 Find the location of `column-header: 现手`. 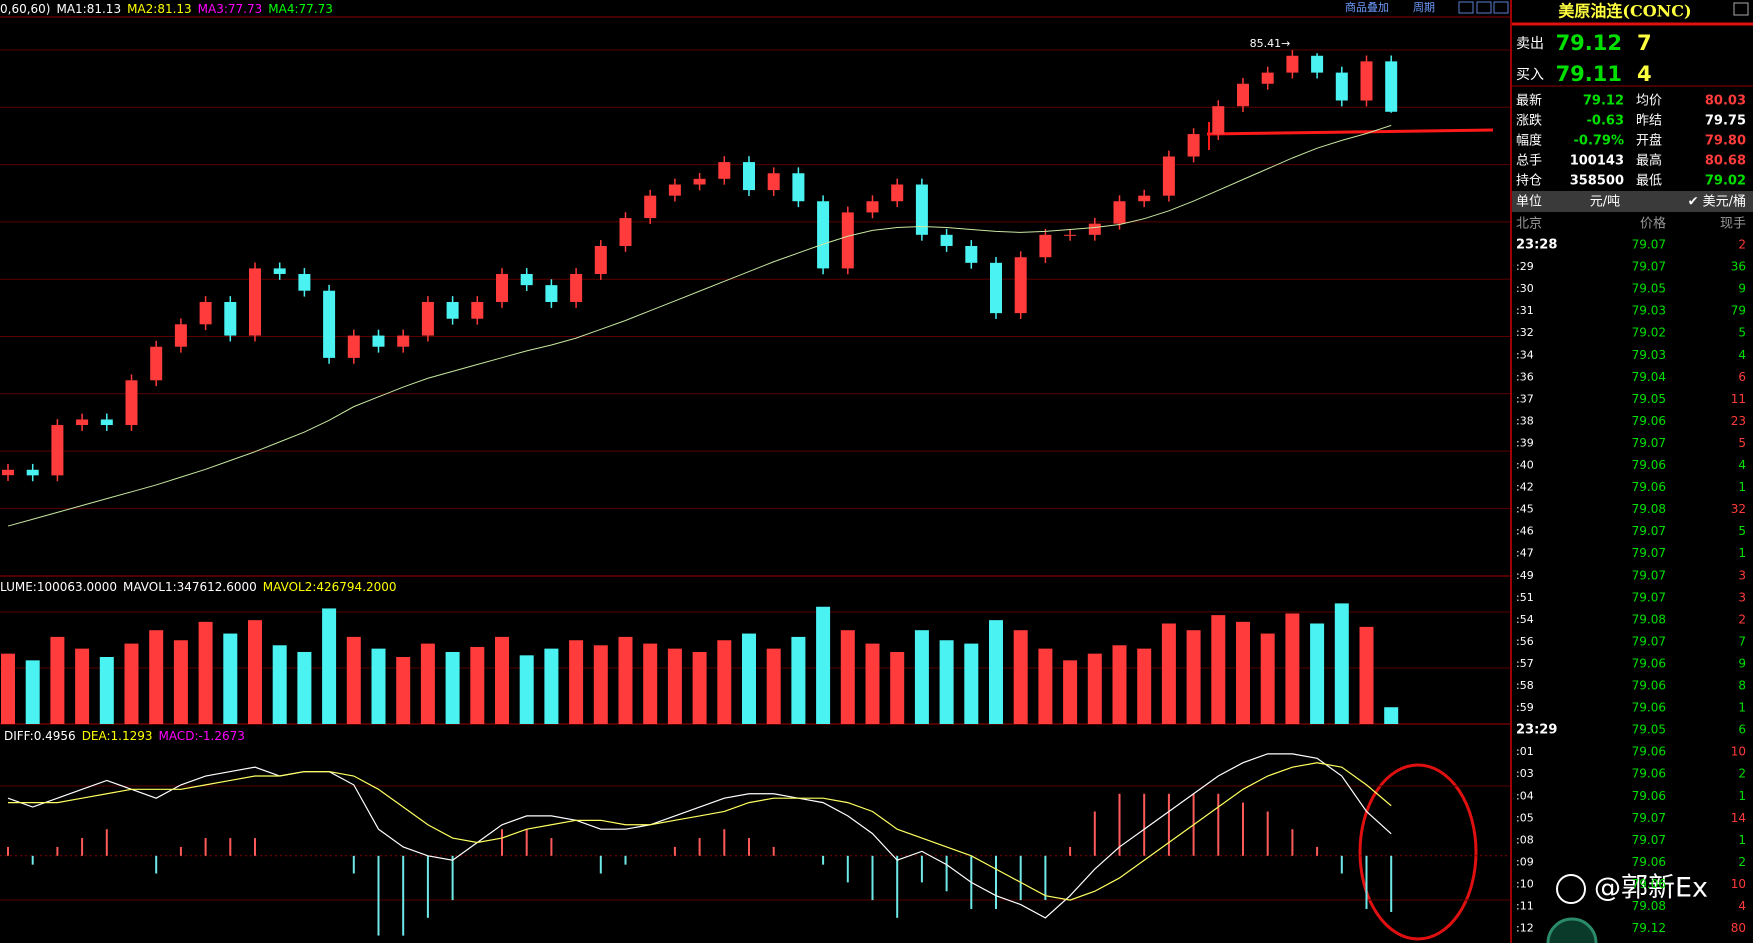

column-header: 现手 is located at coordinates (1733, 224).